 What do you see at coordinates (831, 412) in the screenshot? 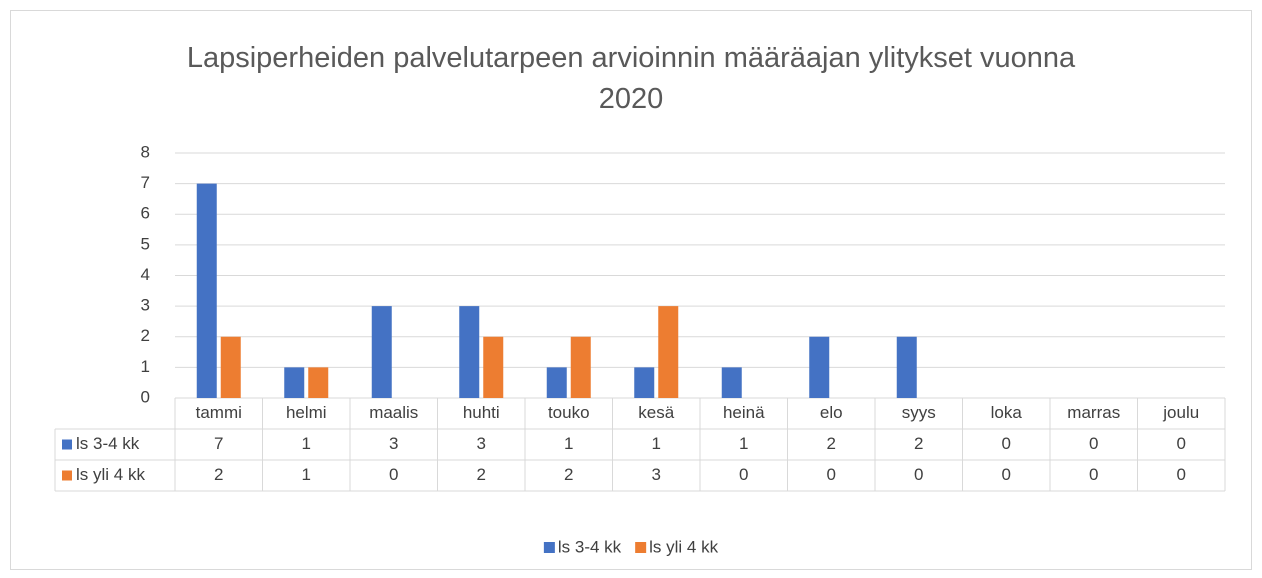
I see `x-tick-label: elo` at bounding box center [831, 412].